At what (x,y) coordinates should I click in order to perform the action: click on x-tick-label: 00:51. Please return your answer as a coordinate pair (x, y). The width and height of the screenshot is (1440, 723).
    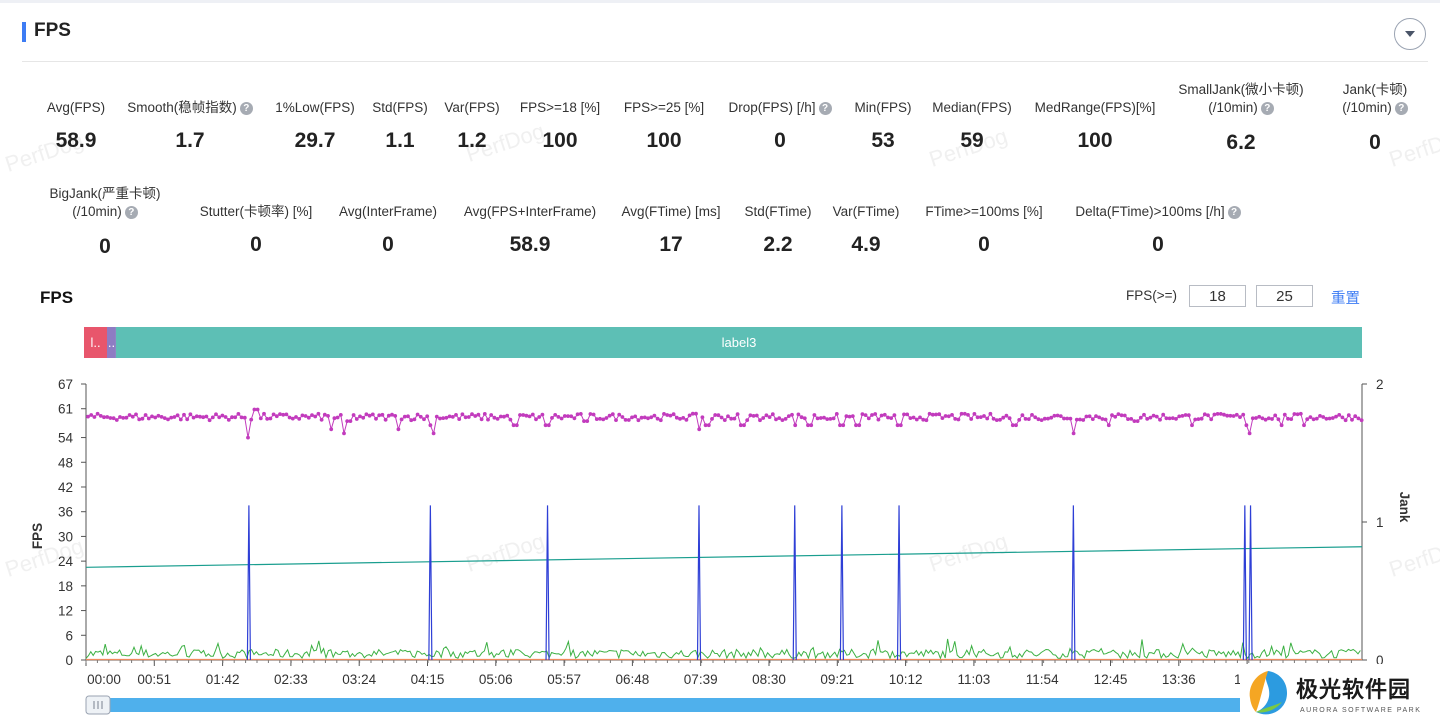
    Looking at the image, I should click on (154, 679).